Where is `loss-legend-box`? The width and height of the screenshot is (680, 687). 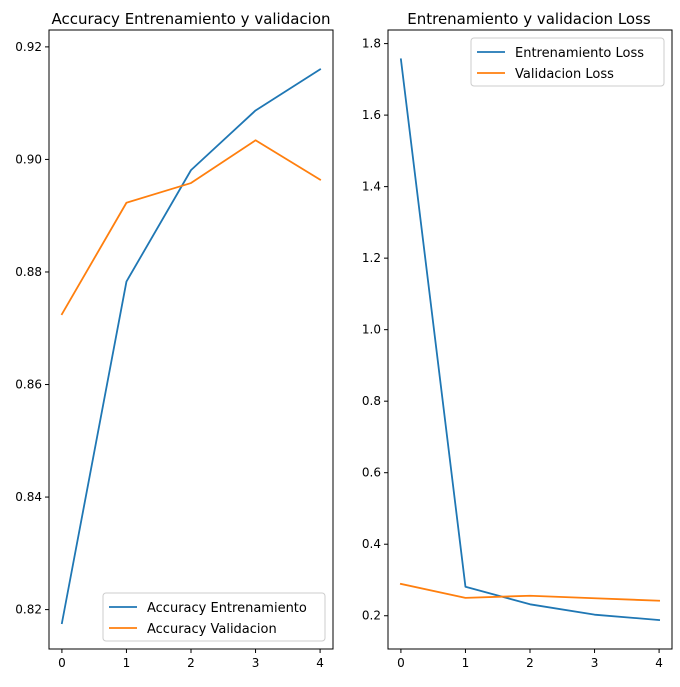 loss-legend-box is located at coordinates (567, 62).